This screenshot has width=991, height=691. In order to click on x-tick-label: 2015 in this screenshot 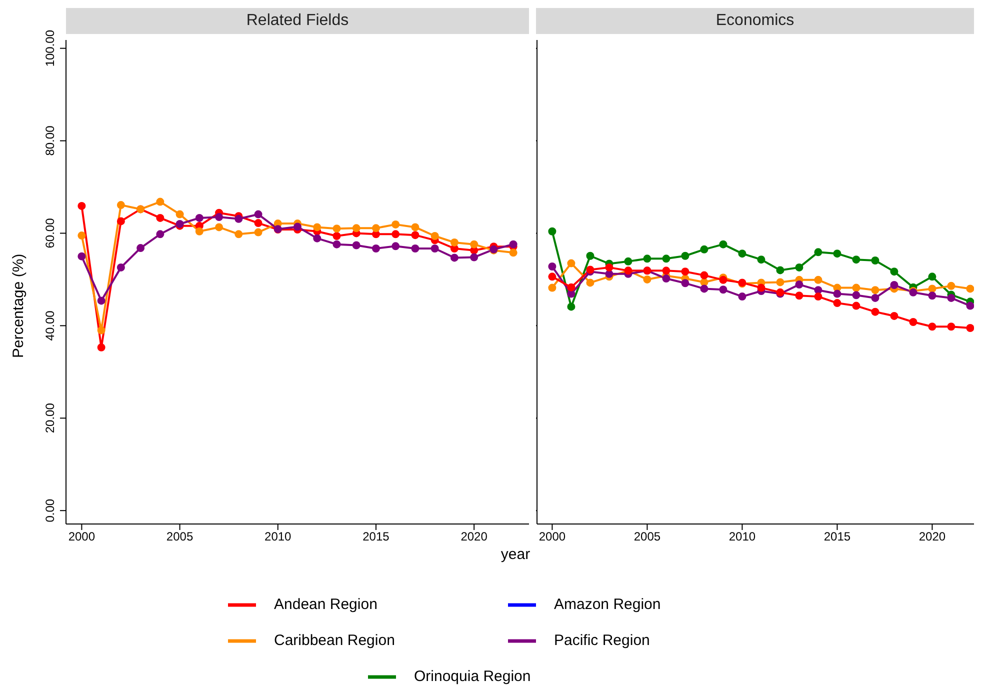, I will do `click(837, 537)`.